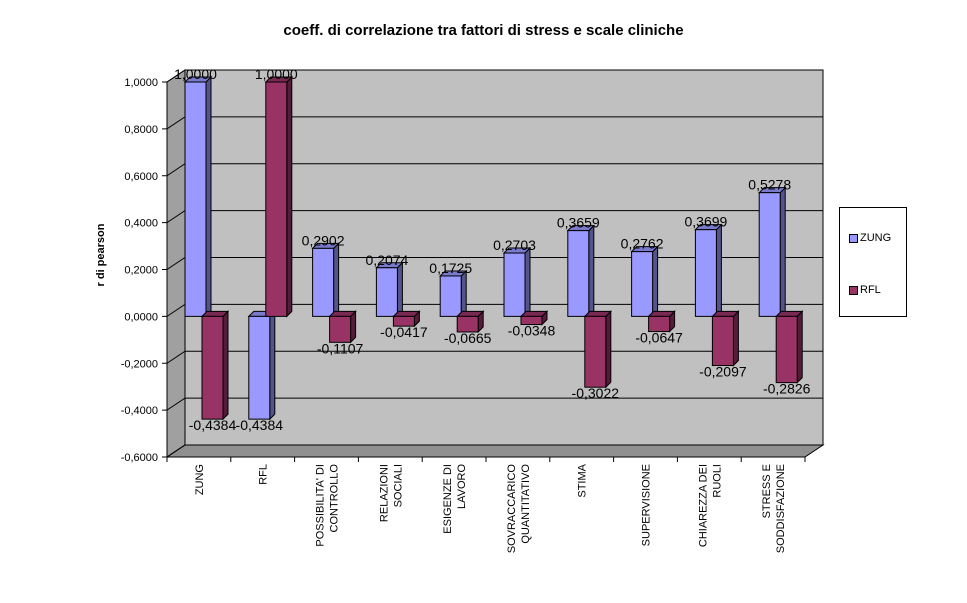 The width and height of the screenshot is (967, 603). What do you see at coordinates (468, 338) in the screenshot?
I see `data-label-rfl-4: -0,0665` at bounding box center [468, 338].